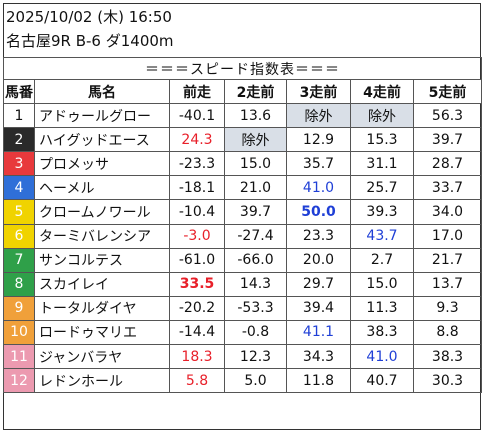 The image size is (486, 434). Describe the element at coordinates (382, 308) in the screenshot. I see `prev4-index: 11.3` at that location.